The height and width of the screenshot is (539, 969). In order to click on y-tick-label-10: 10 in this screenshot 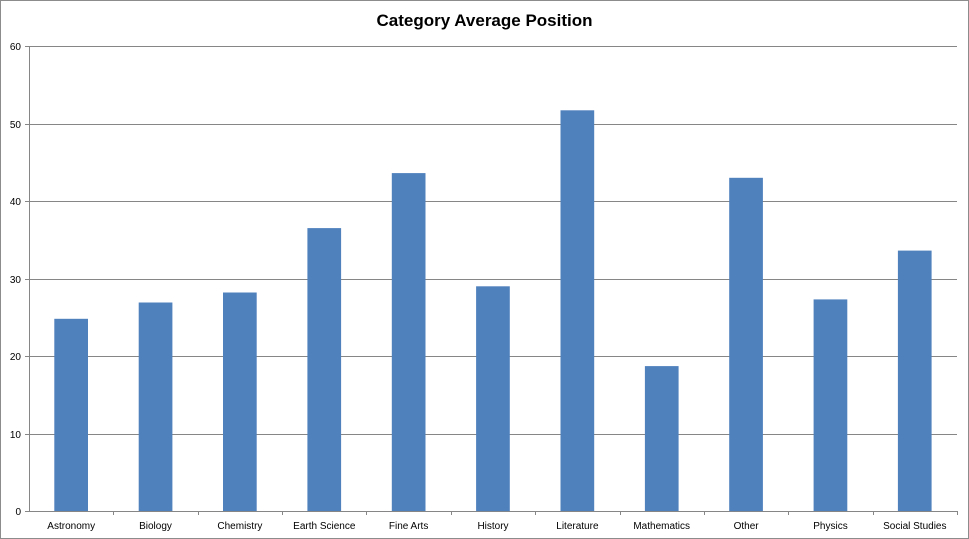, I will do `click(16, 435)`.